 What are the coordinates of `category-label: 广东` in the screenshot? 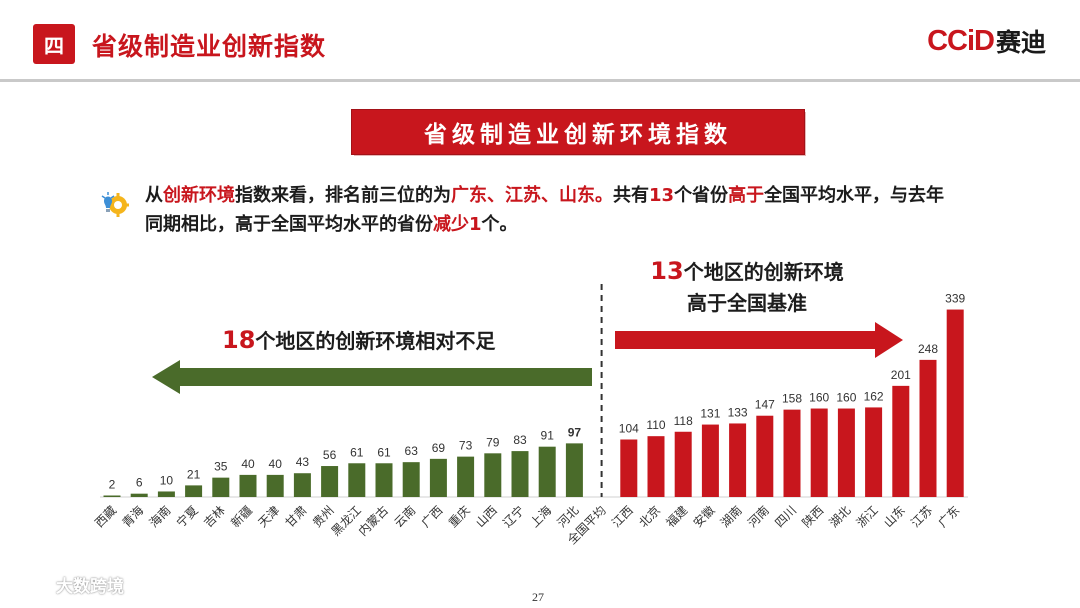 It's located at (948, 516).